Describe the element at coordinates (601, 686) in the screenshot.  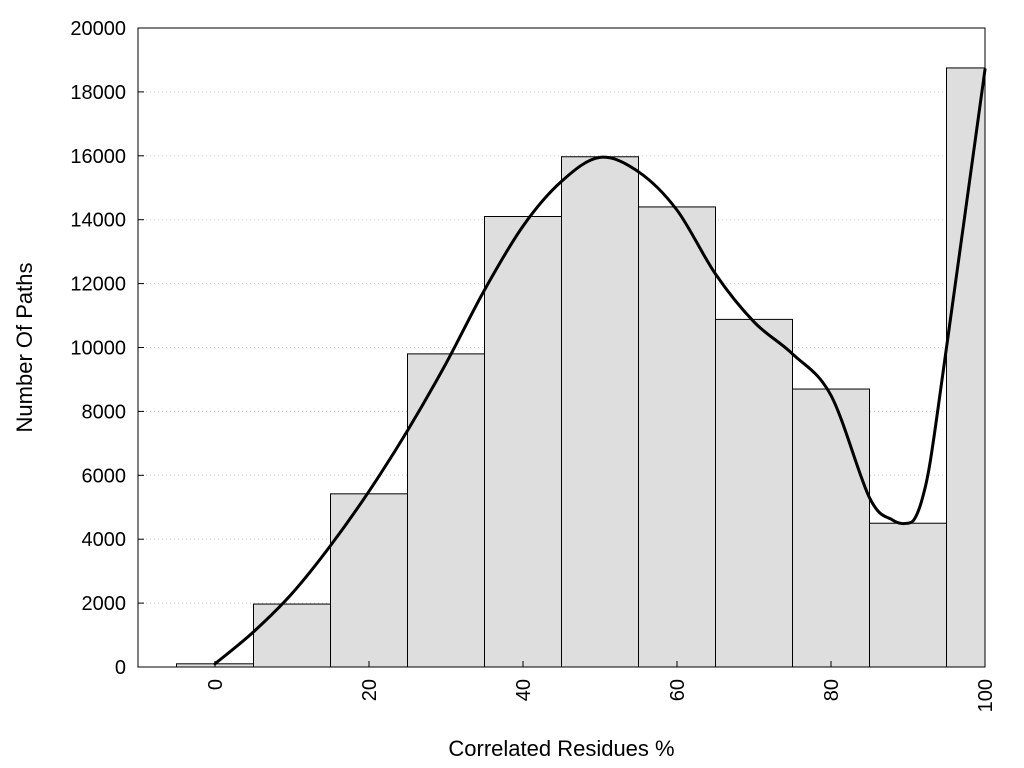
I see `x-axis-ticks: 0 20 40 60 80 100` at that location.